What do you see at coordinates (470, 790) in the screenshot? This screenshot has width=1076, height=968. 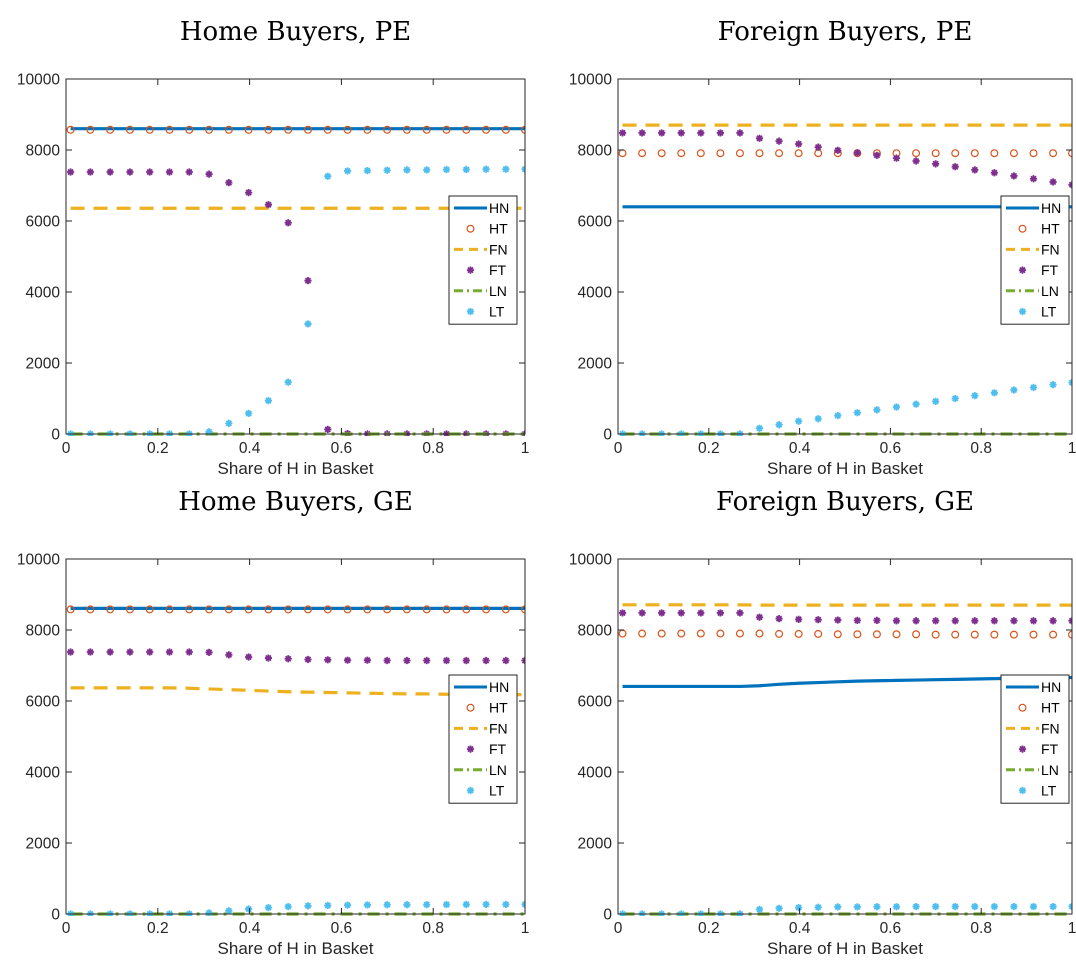 I see `legend-swatch-lt` at bounding box center [470, 790].